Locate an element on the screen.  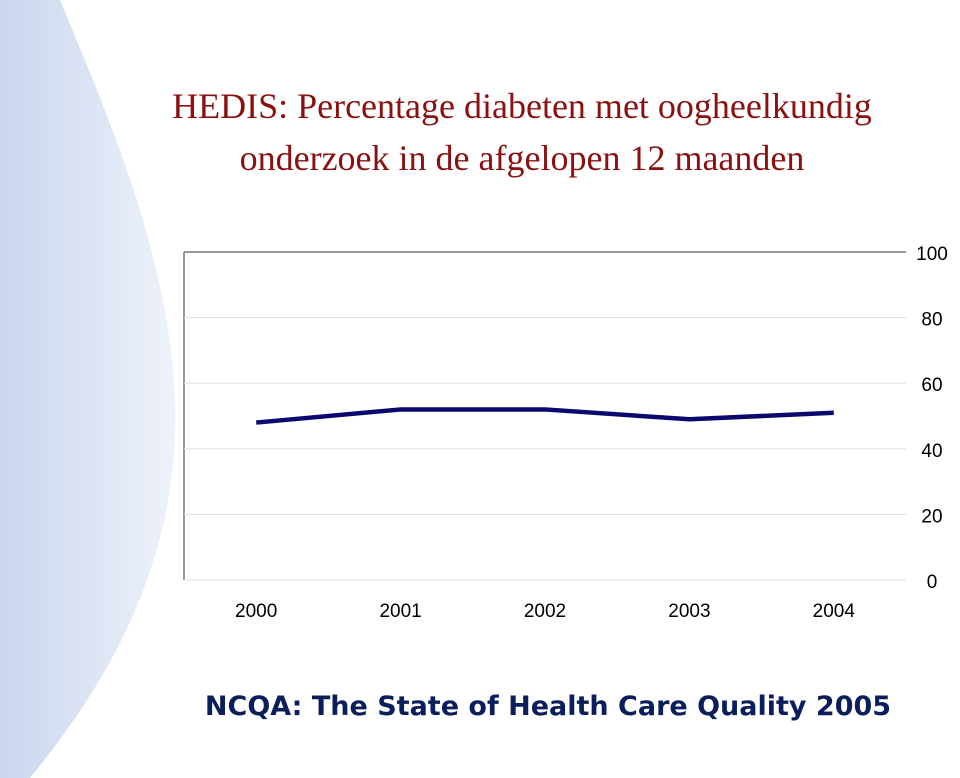
x-tick-label: 2000 is located at coordinates (256, 611).